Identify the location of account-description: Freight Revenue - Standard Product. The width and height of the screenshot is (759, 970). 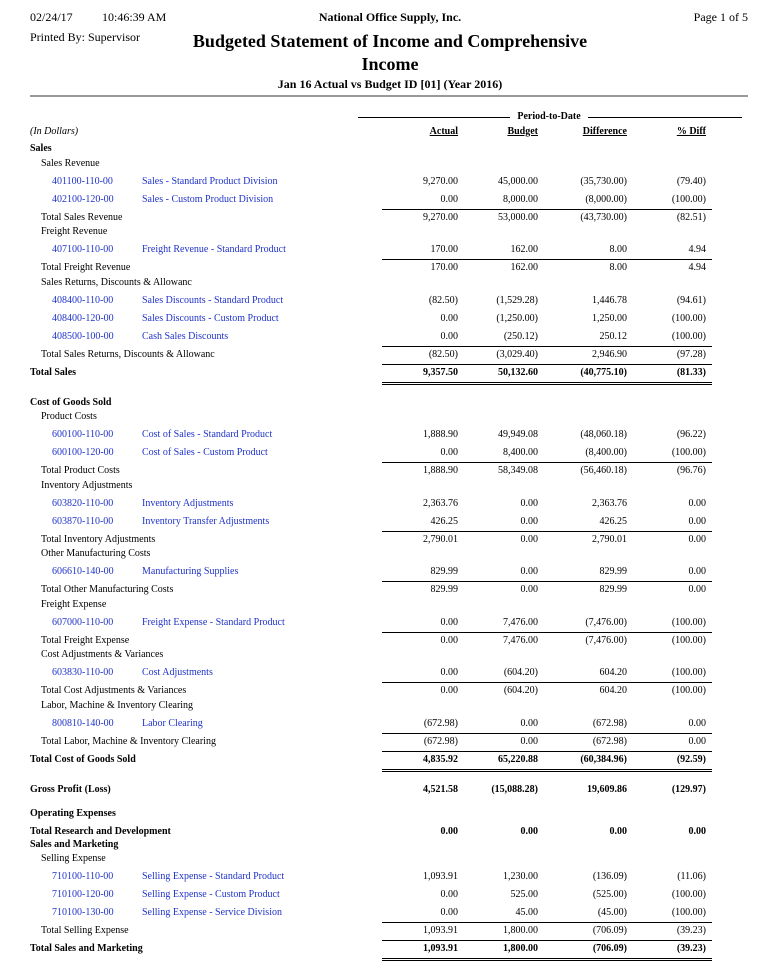
(214, 249).